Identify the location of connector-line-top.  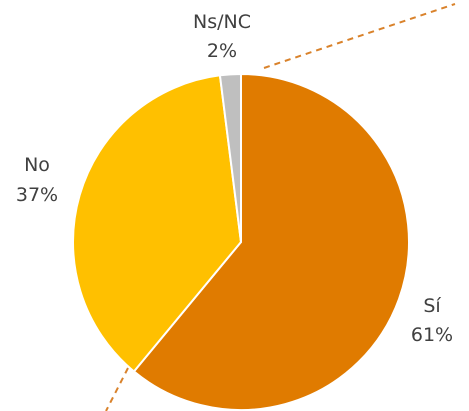
(359, 36).